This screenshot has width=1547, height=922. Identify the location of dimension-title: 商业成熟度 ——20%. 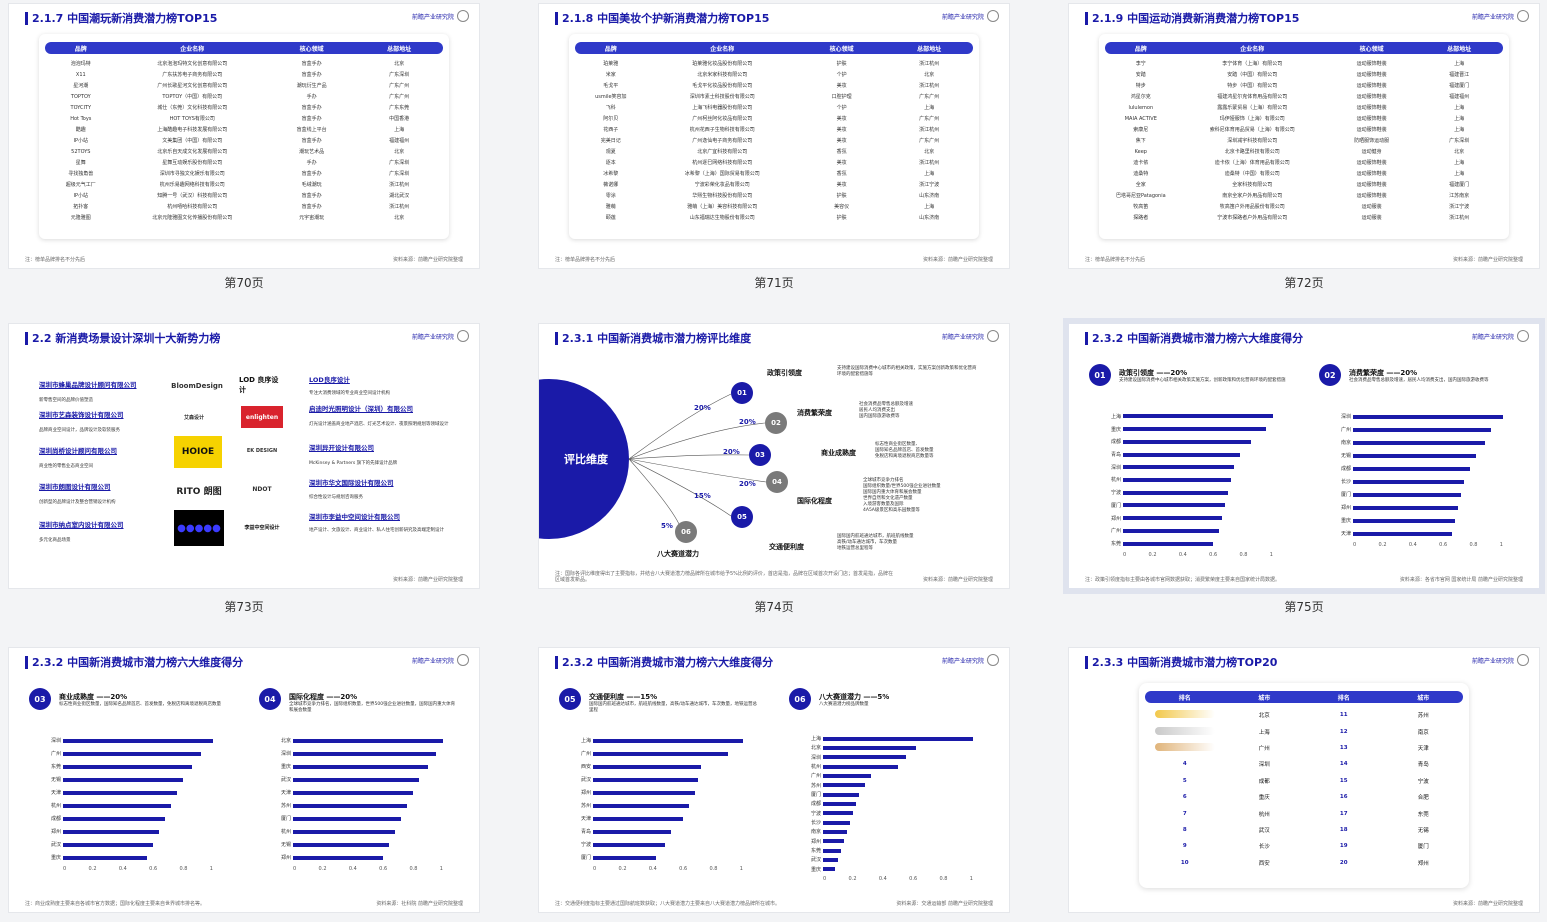
(93, 697).